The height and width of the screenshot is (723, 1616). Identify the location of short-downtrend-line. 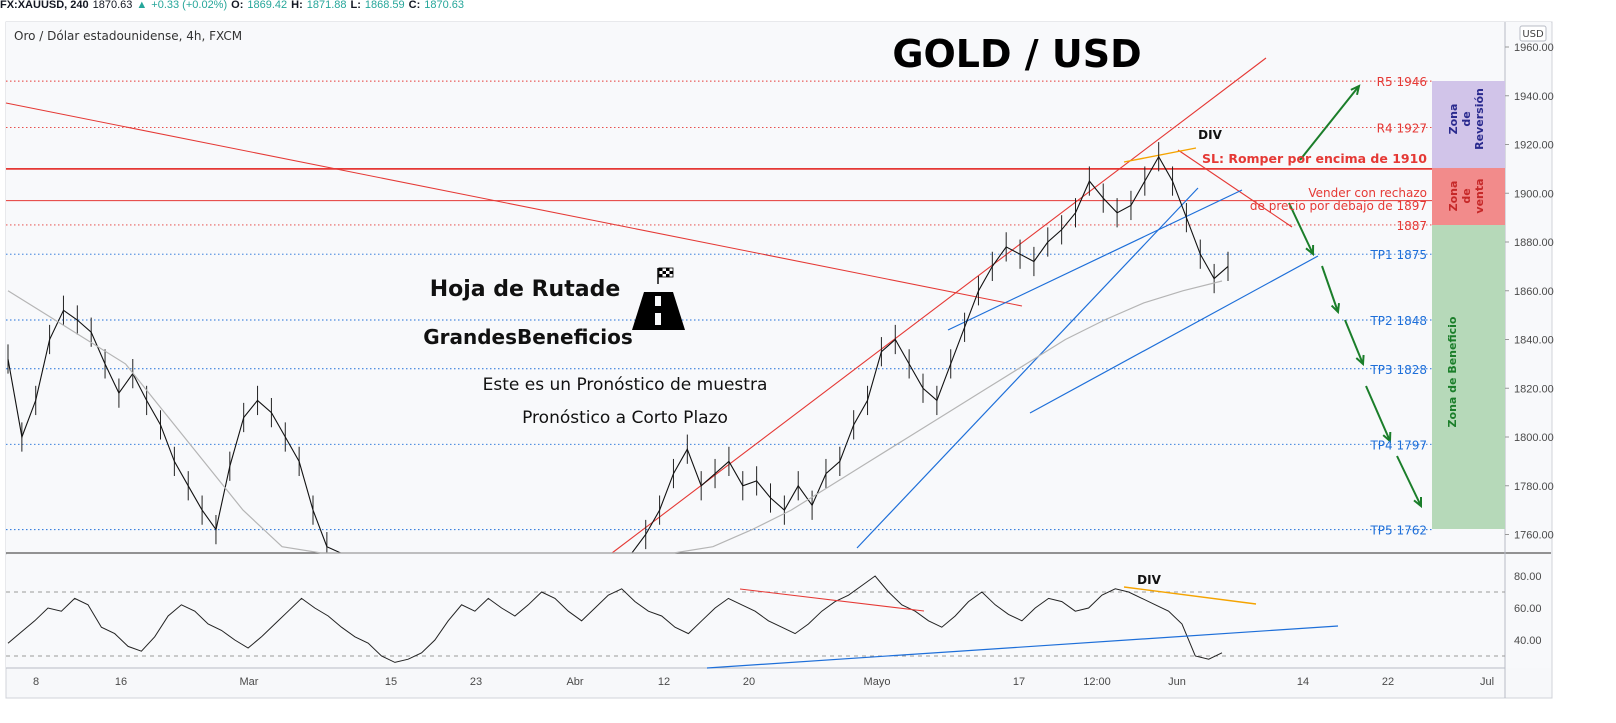
(1235, 188).